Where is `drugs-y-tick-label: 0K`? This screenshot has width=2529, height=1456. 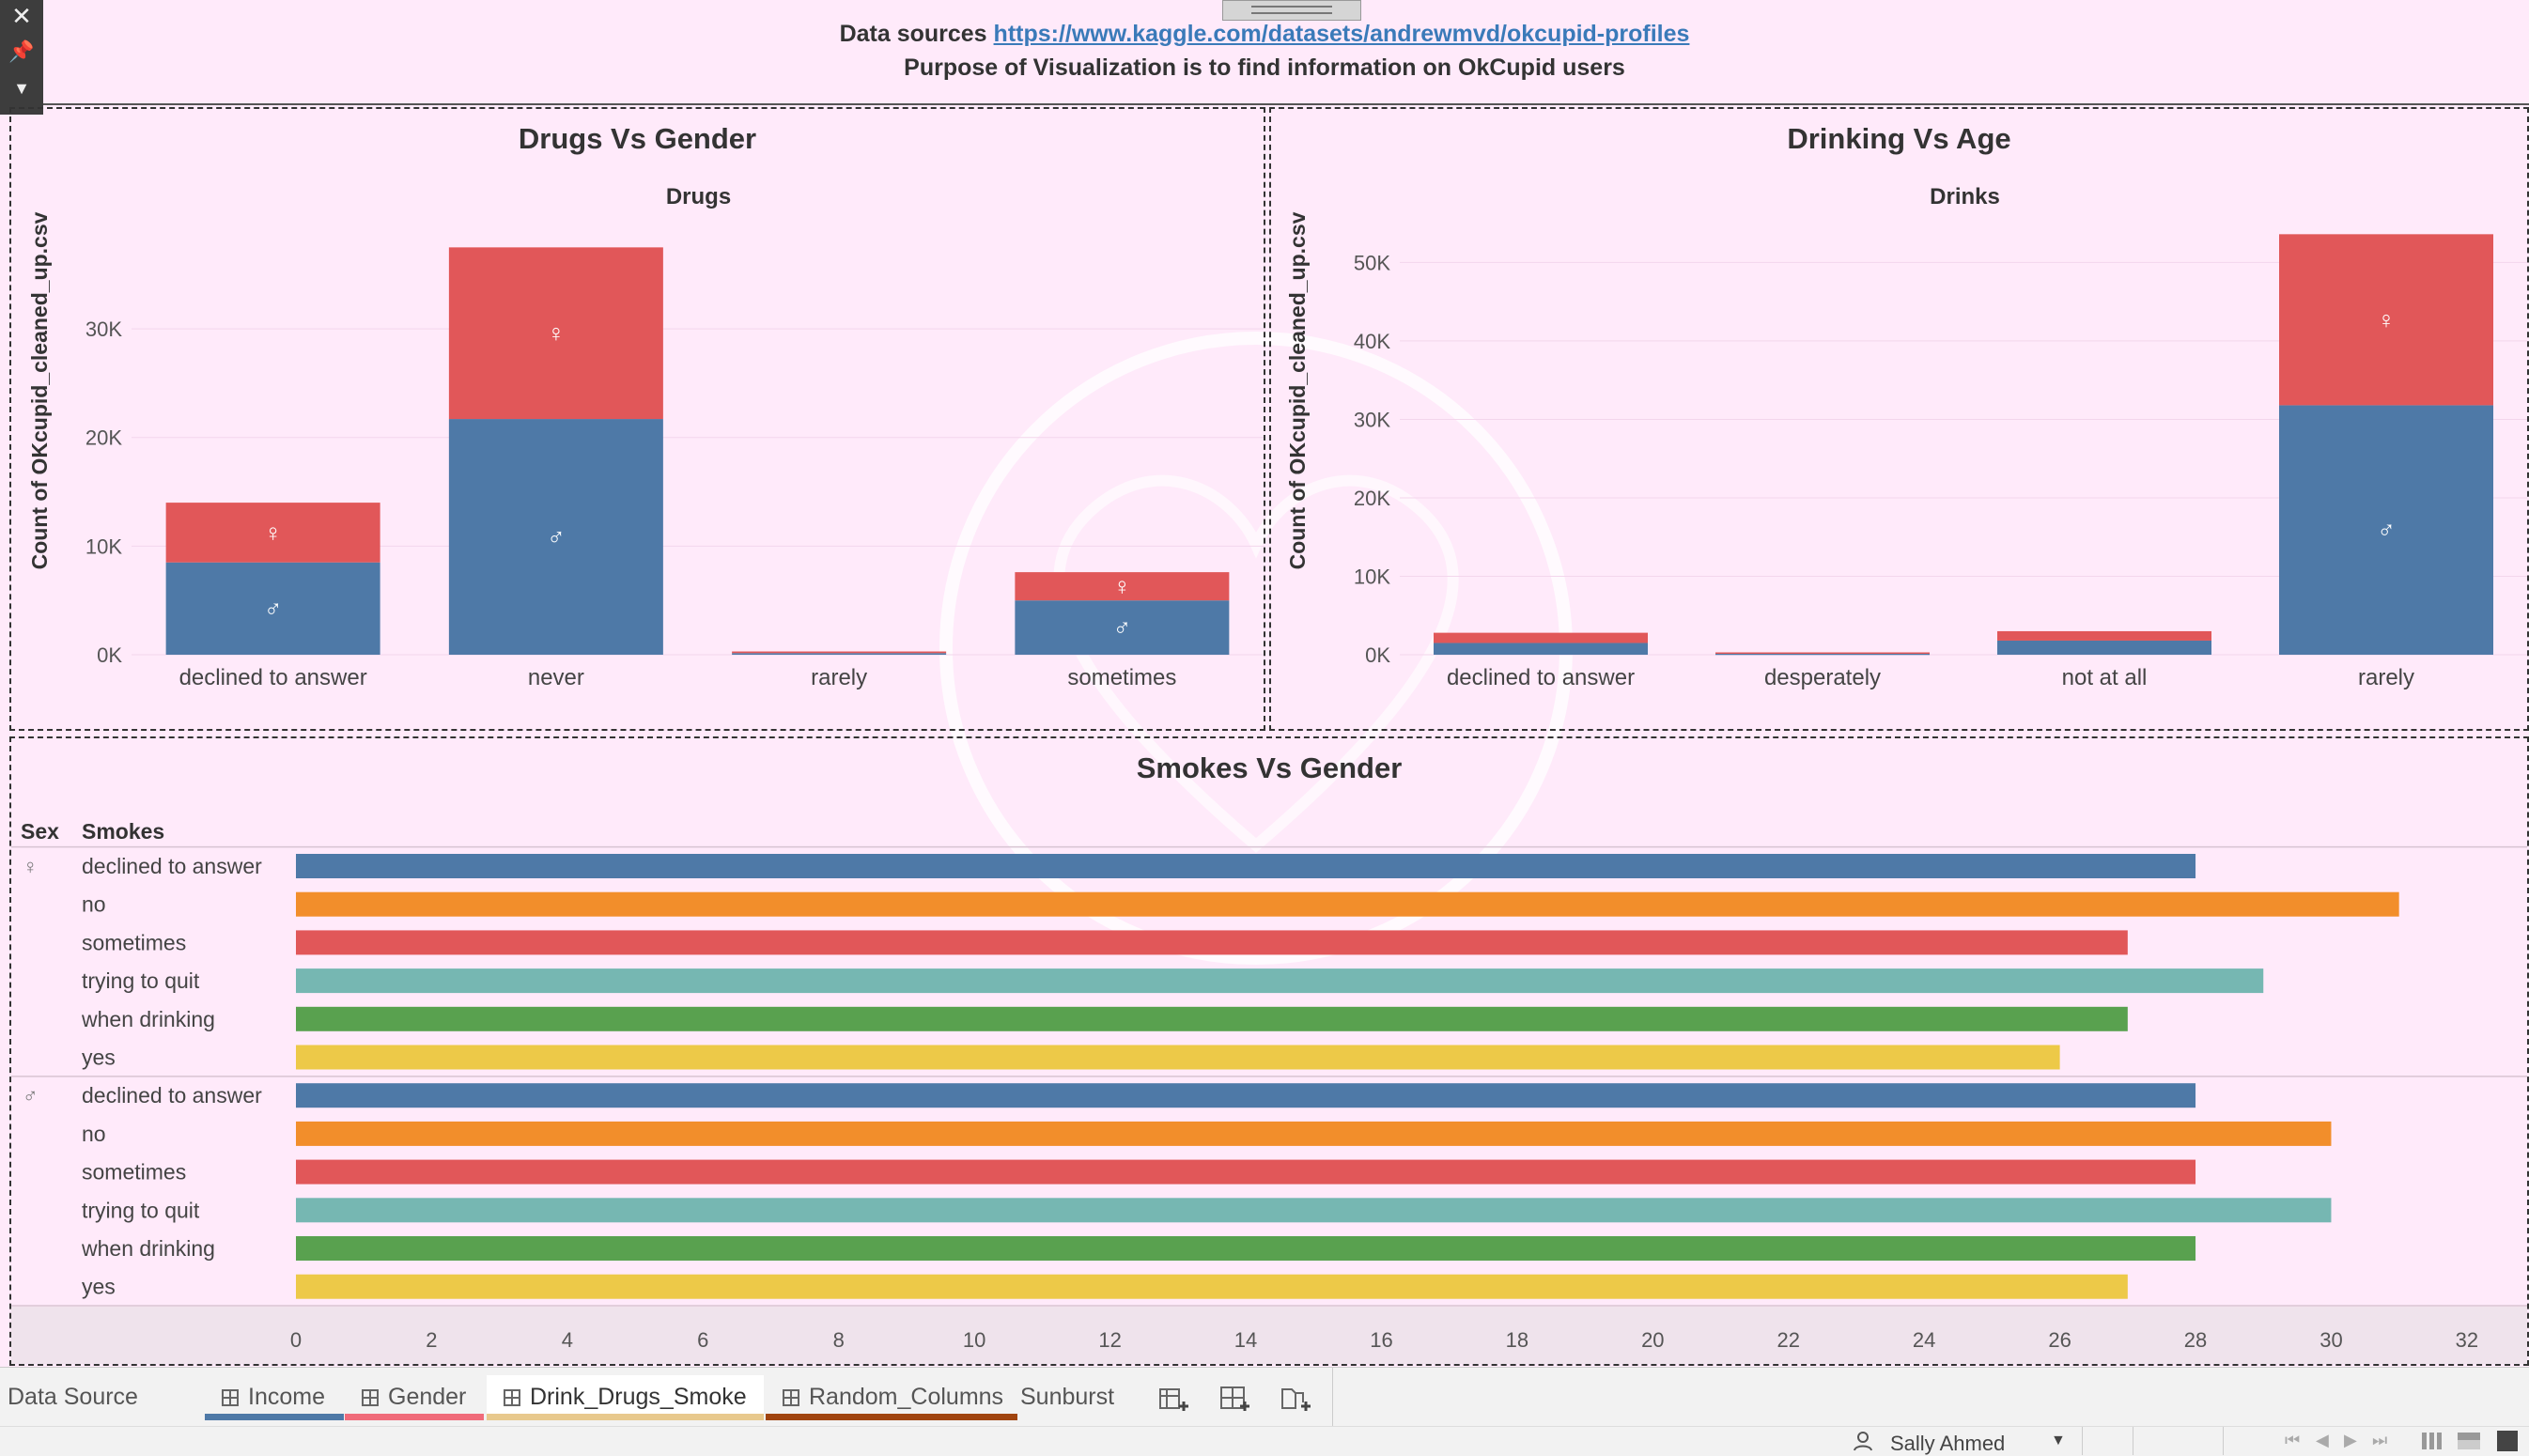 drugs-y-tick-label: 0K is located at coordinates (110, 655).